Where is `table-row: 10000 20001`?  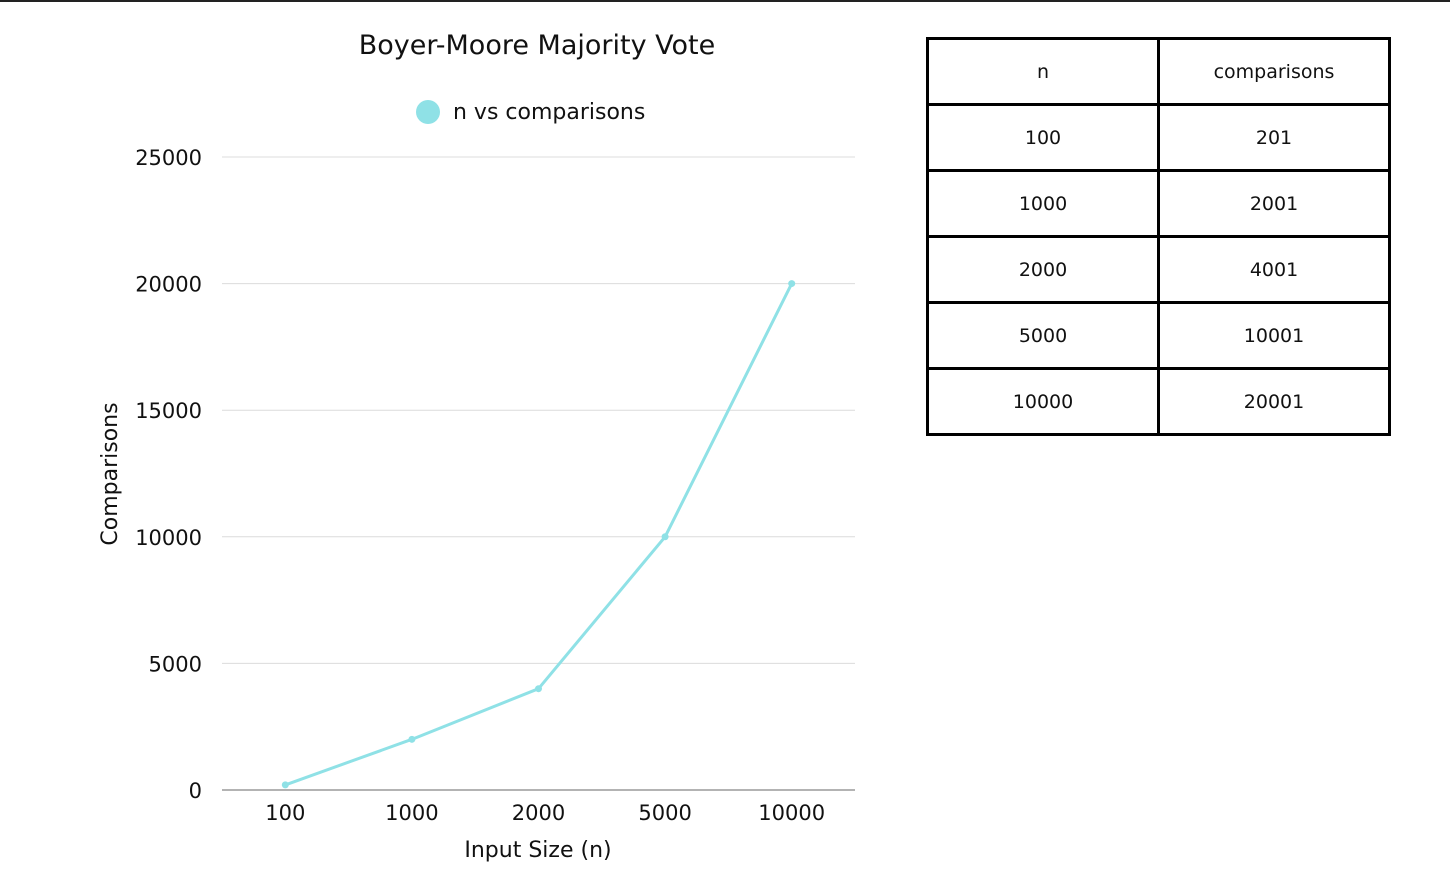
table-row: 10000 20001 is located at coordinates (1158, 401).